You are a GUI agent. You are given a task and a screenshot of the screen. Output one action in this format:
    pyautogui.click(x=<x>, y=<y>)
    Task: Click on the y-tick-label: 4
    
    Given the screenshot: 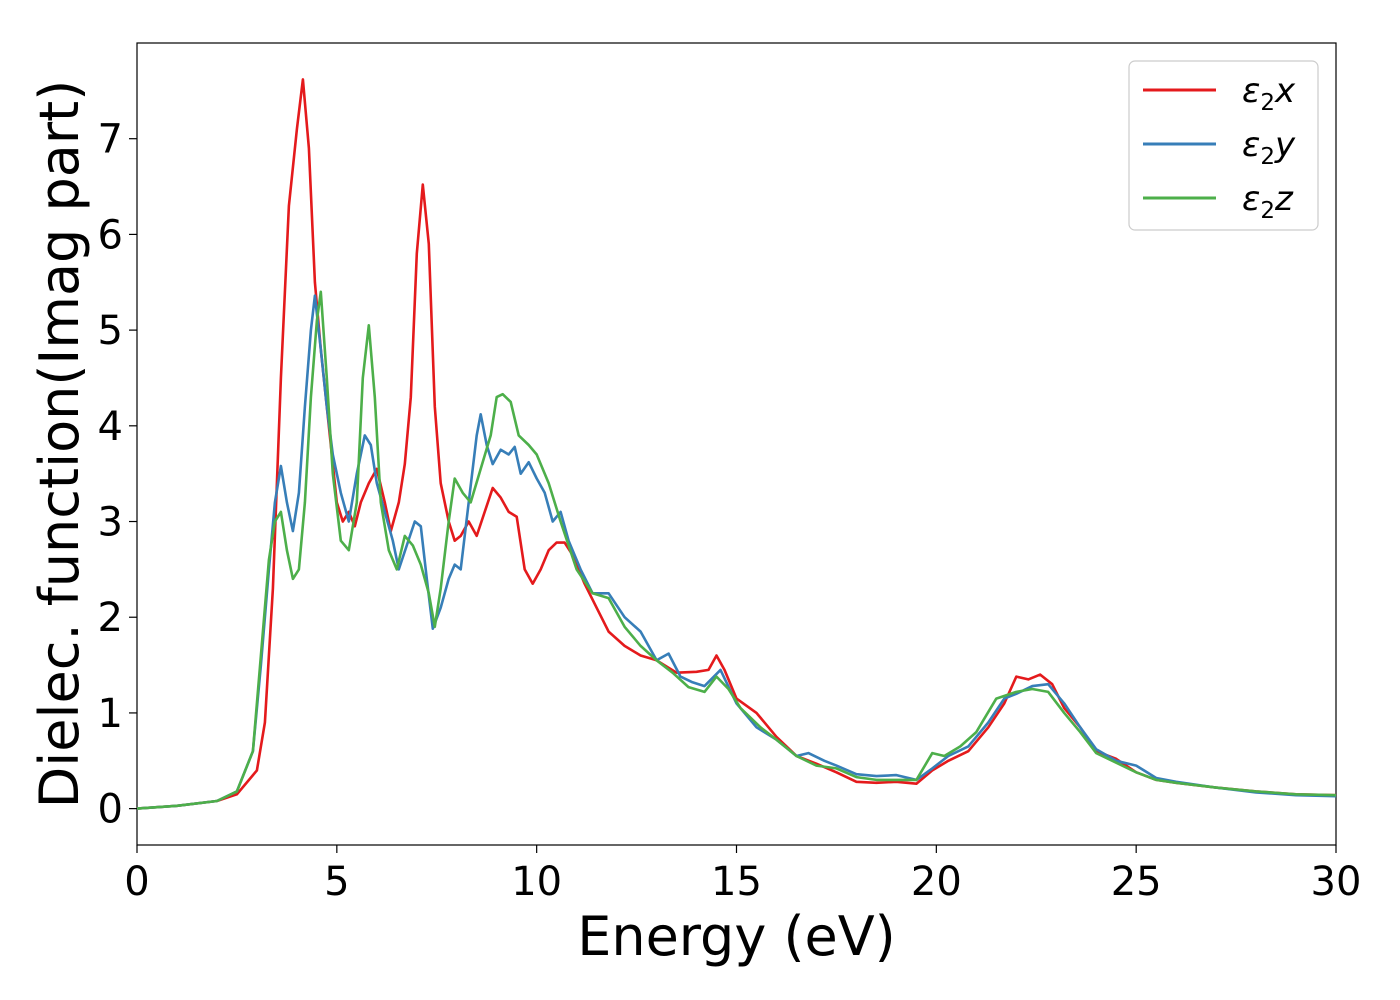 What is the action you would take?
    pyautogui.click(x=110, y=427)
    